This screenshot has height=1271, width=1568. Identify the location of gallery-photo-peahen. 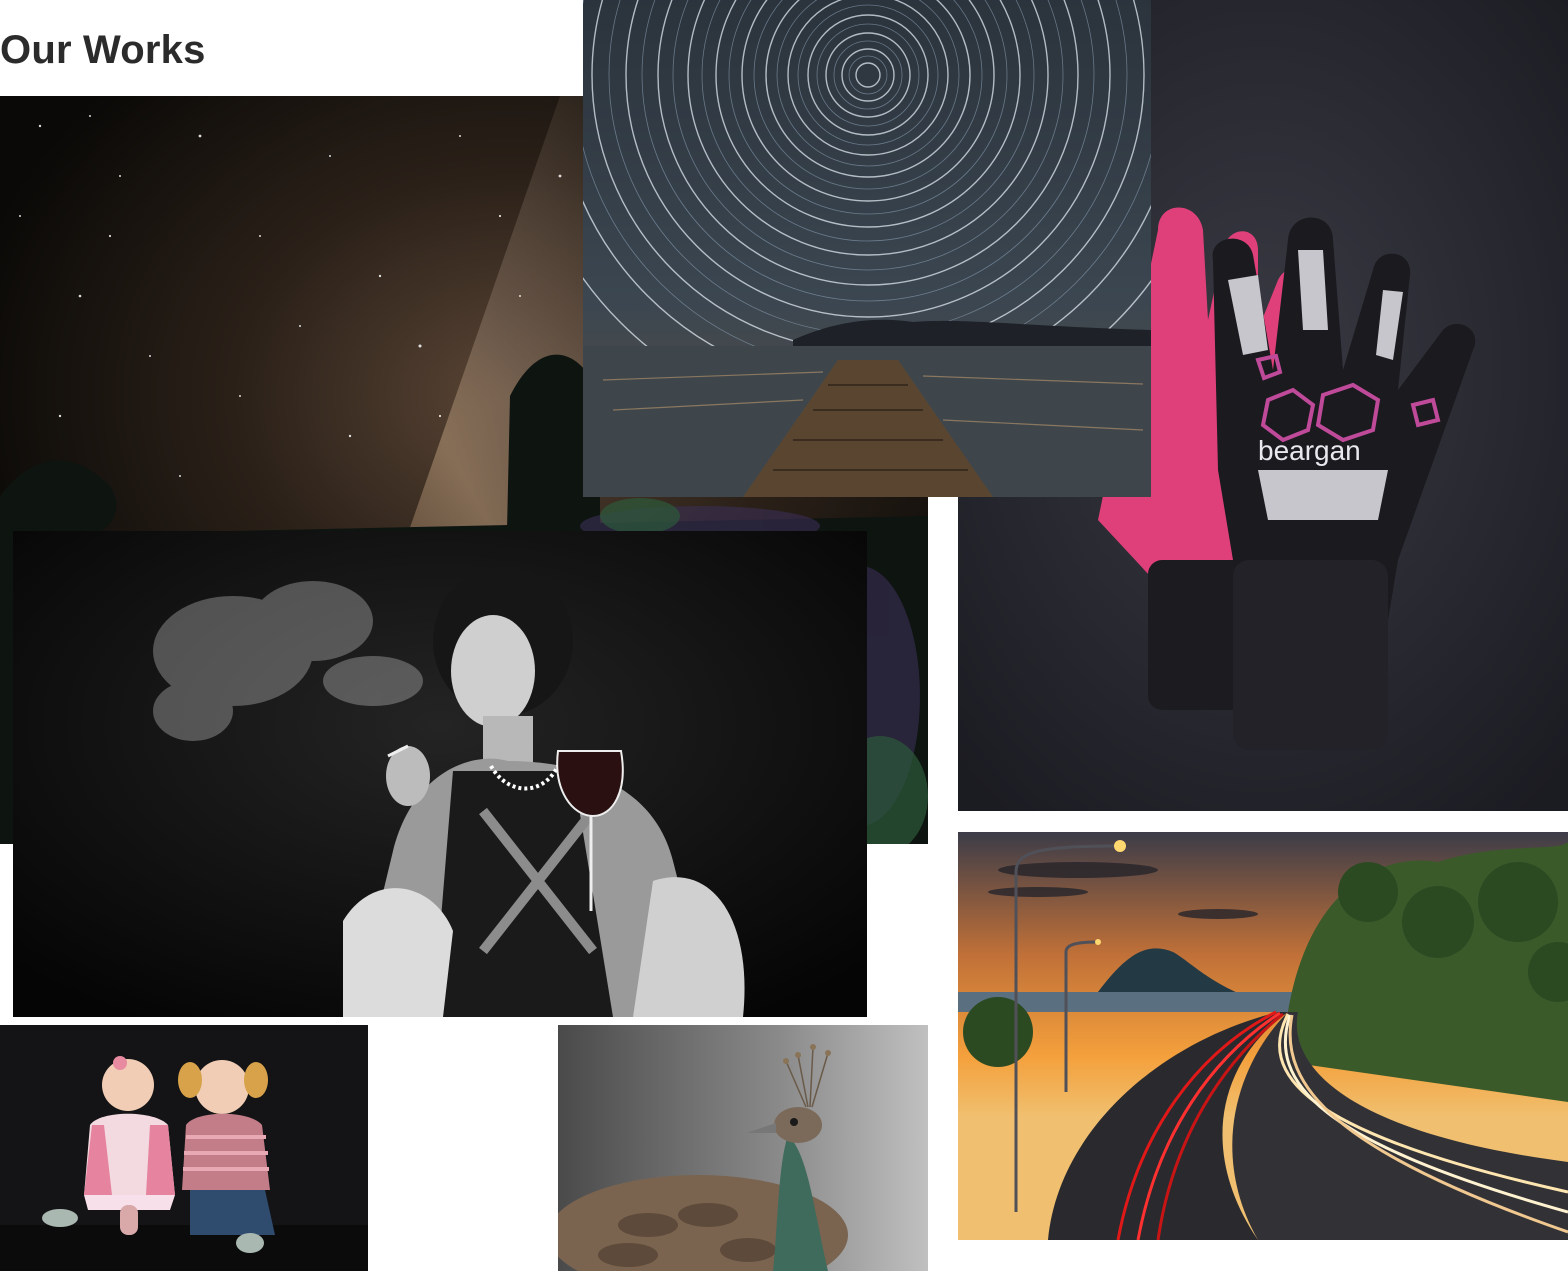
(743, 1148).